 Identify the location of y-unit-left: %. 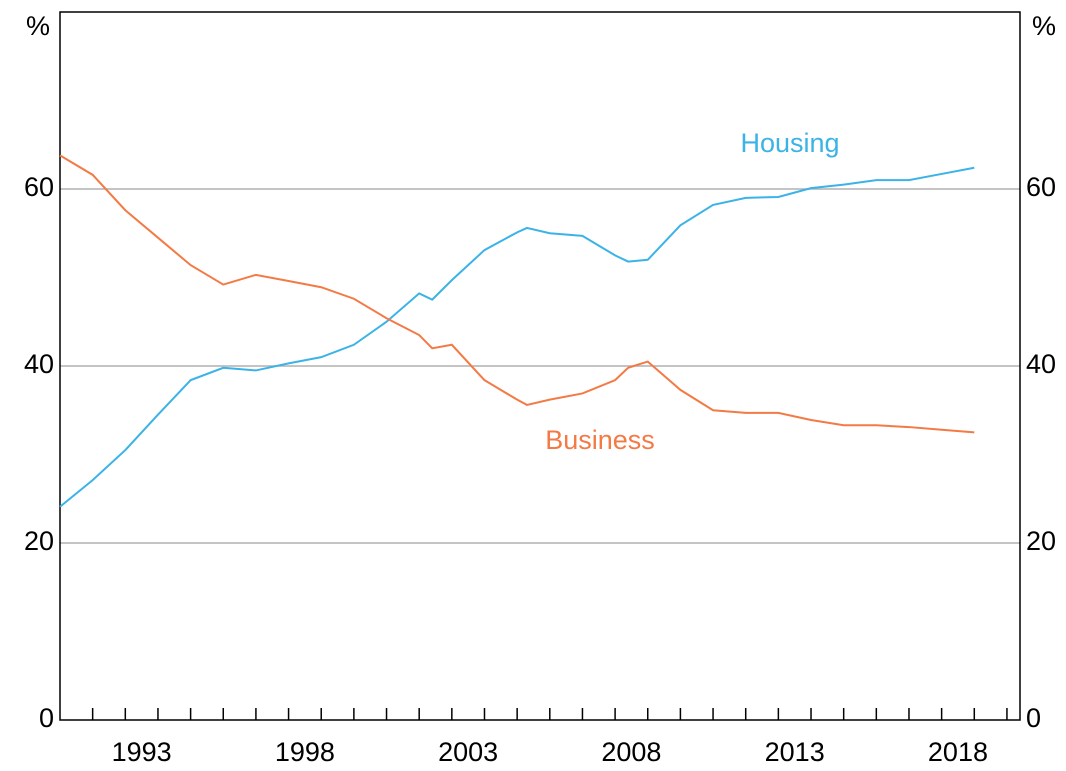
(38, 26).